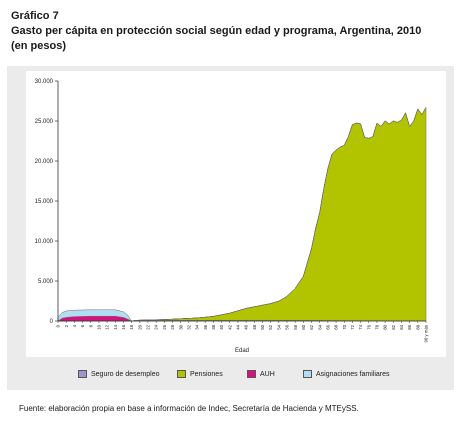  What do you see at coordinates (58, 325) in the screenshot?
I see `x-tick-label: 0` at bounding box center [58, 325].